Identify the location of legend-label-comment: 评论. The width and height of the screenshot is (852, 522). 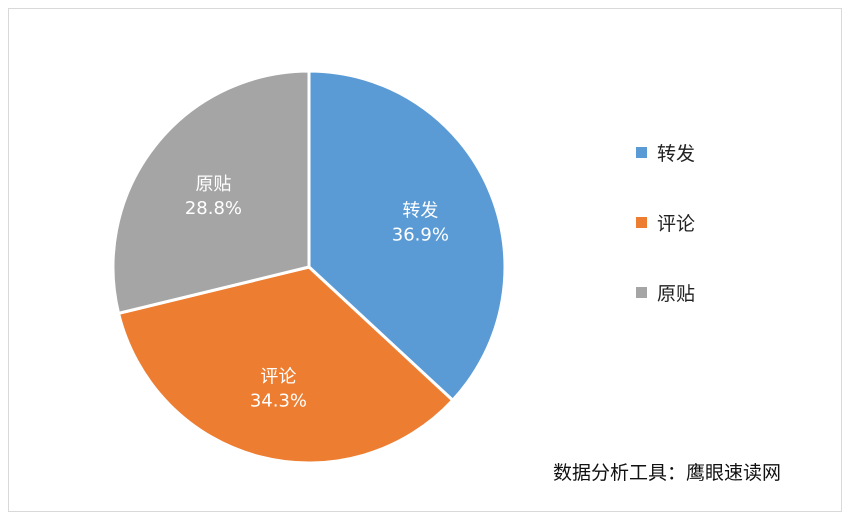
(676, 223).